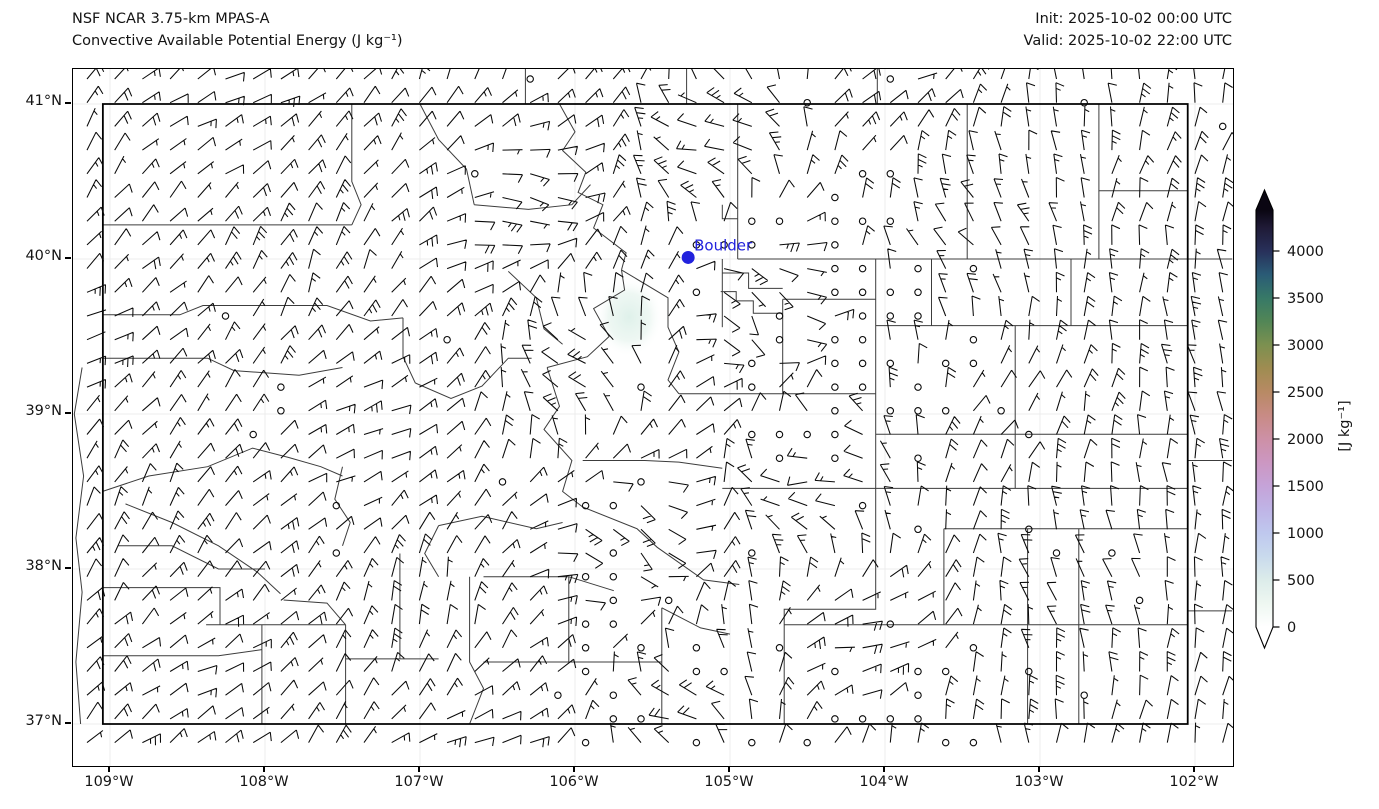 This screenshot has width=1379, height=809. I want to click on colorbar-under-arrow, so click(1264, 637).